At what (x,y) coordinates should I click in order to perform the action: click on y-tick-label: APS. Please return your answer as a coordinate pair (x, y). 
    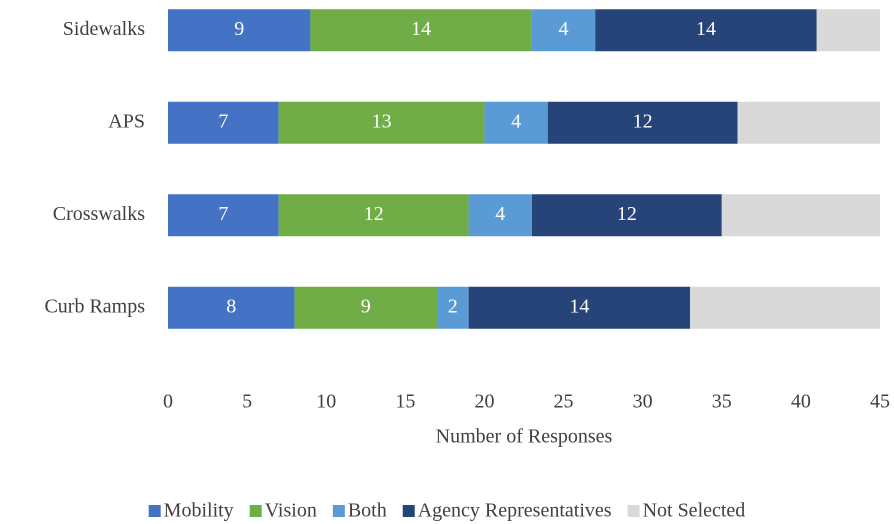
    Looking at the image, I should click on (126, 121).